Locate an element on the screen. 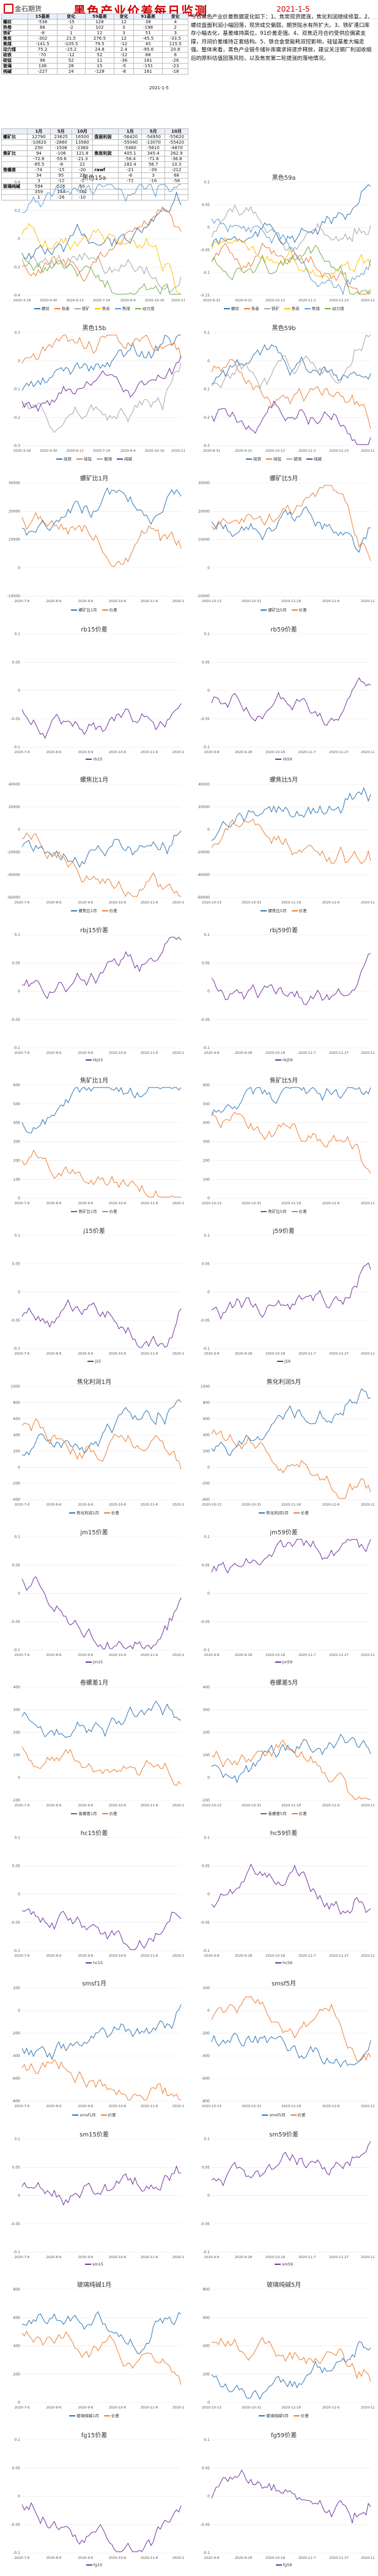 This screenshot has width=378, height=2576. x-tick-label: 2020-4-30 is located at coordinates (48, 451).